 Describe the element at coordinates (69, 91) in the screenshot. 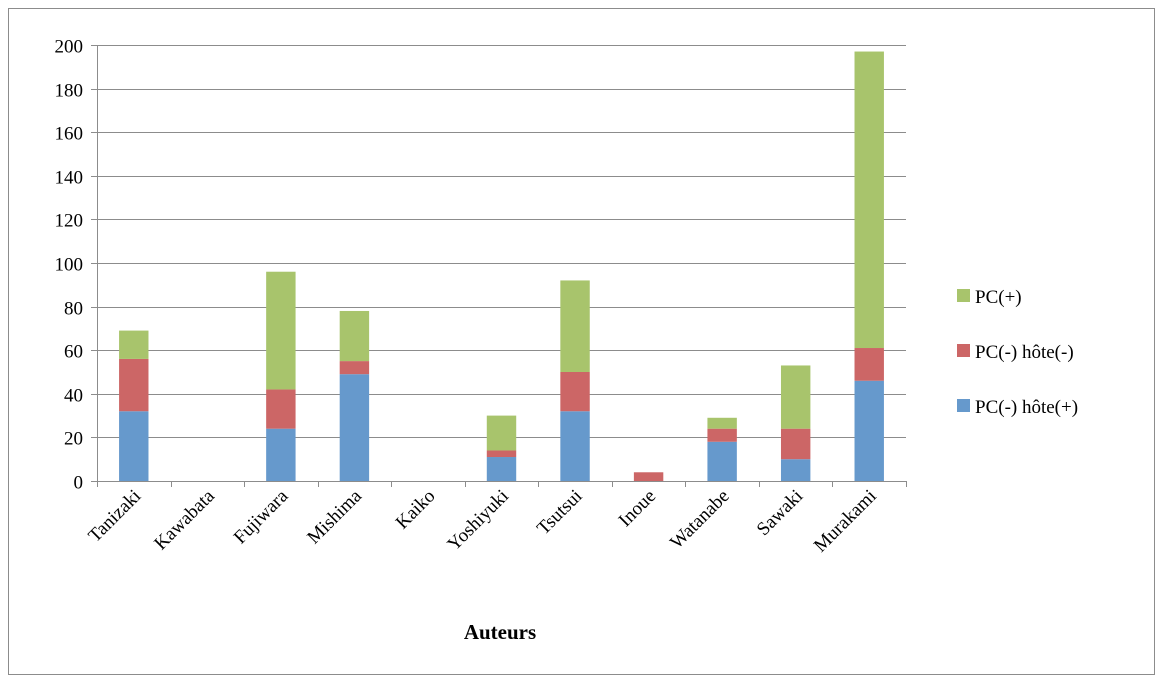

I see `y-tick-label: 180` at that location.